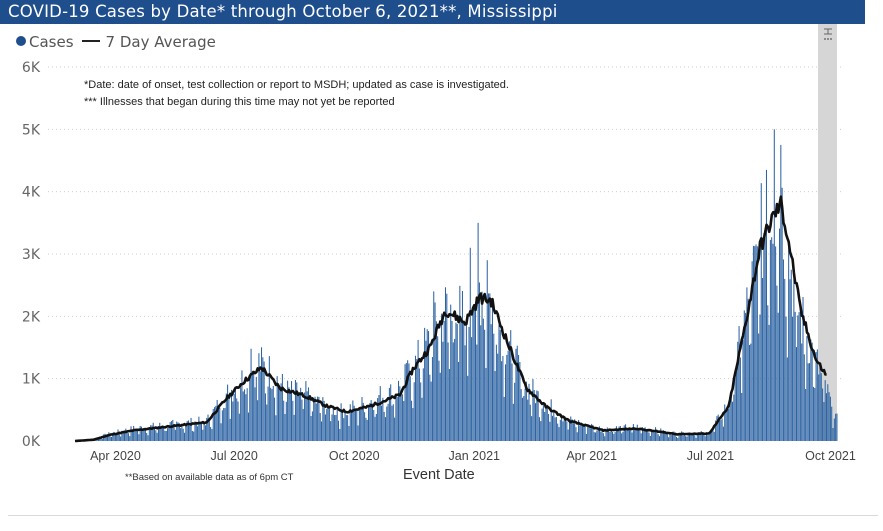 The height and width of the screenshot is (531, 883). What do you see at coordinates (830, 456) in the screenshot?
I see `x-tick-oct-2021: Oct 2021` at bounding box center [830, 456].